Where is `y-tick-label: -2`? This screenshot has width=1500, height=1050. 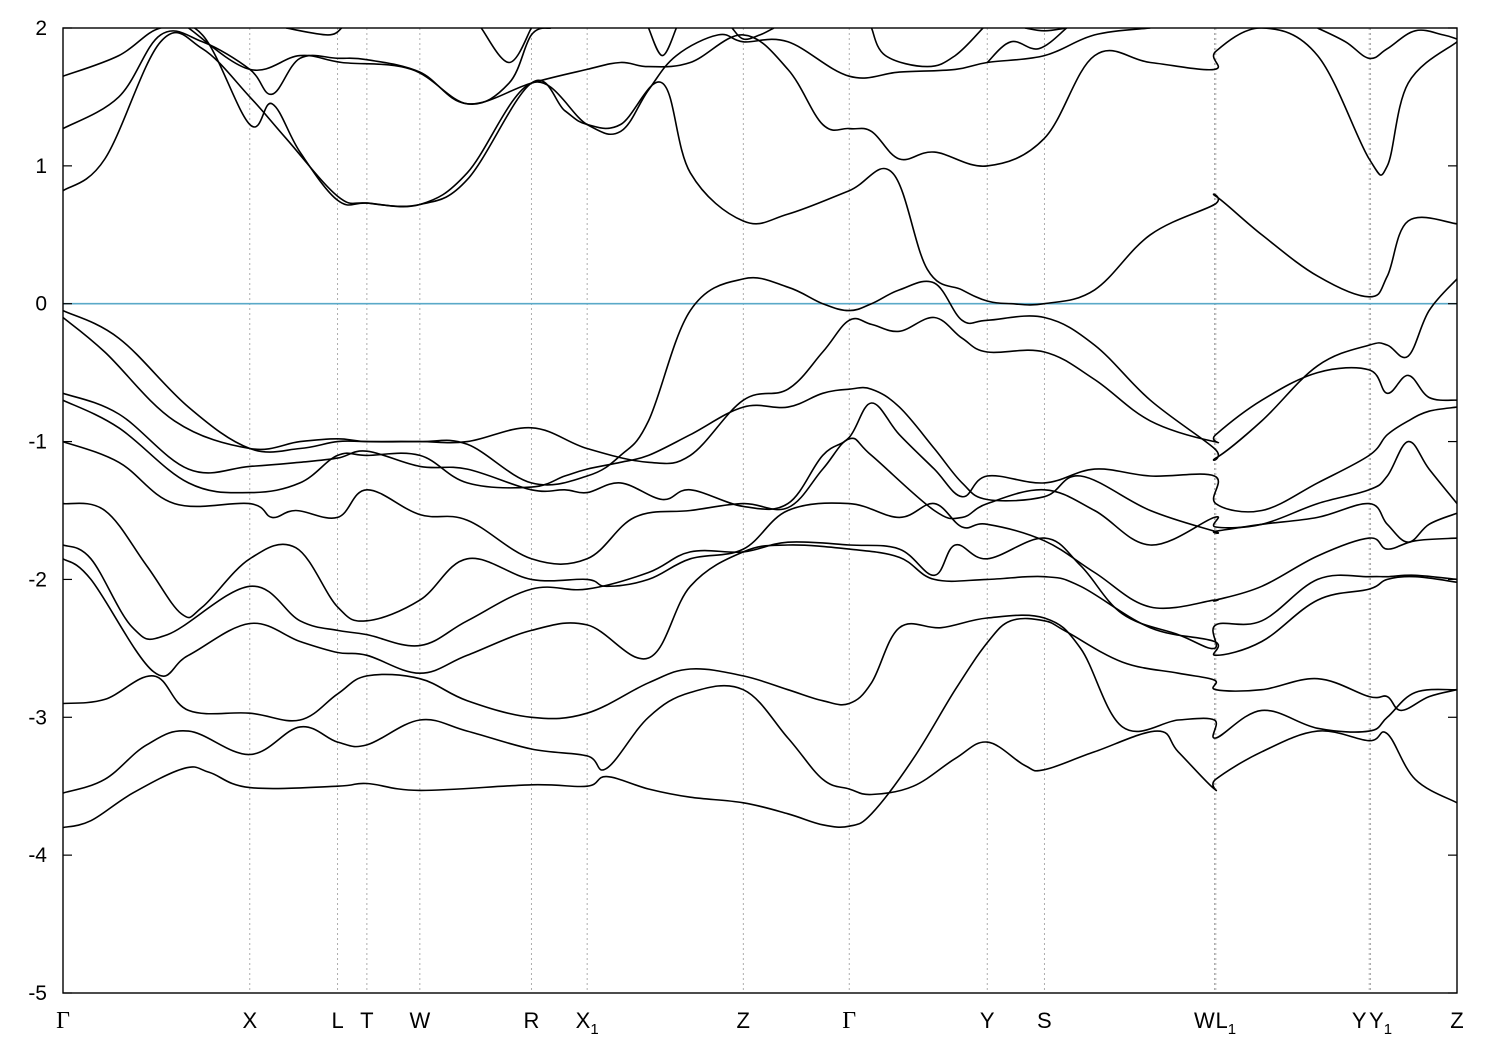
y-tick-label: -2 is located at coordinates (37, 579).